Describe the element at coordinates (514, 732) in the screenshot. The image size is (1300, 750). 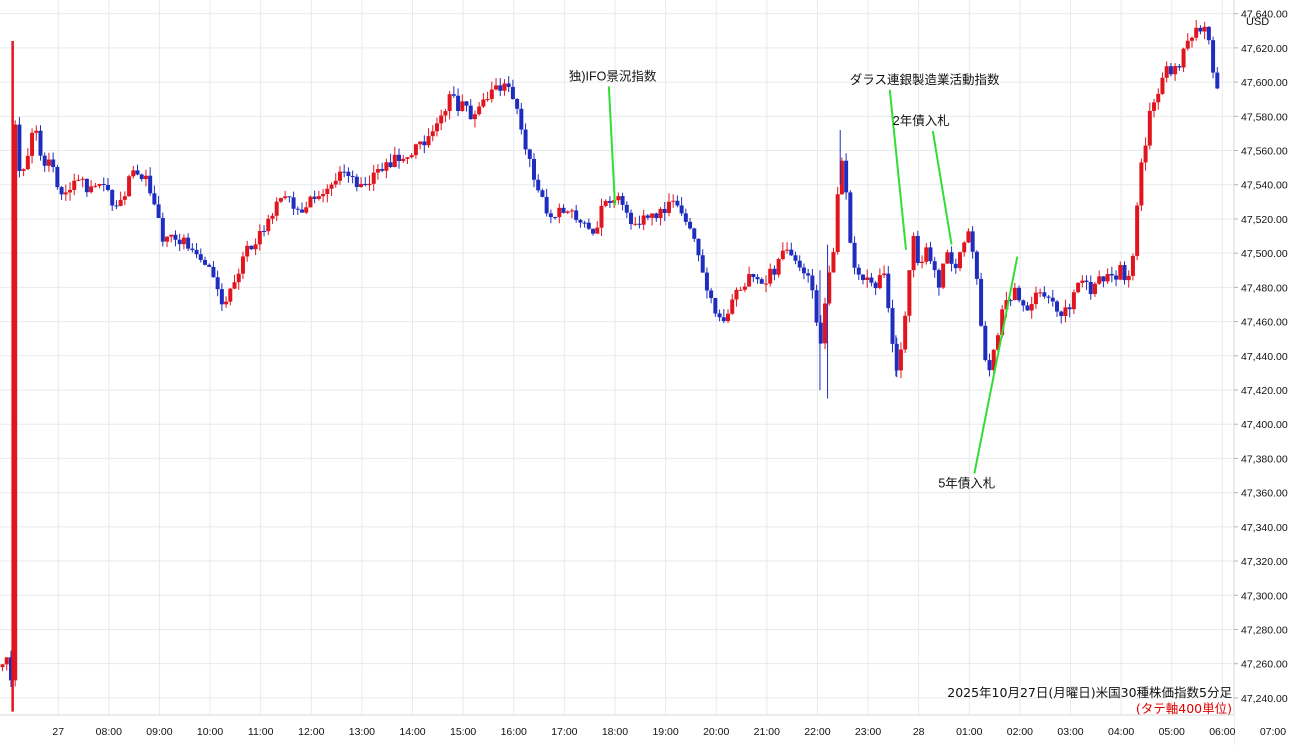
I see `x-tick-label: 16:00` at that location.